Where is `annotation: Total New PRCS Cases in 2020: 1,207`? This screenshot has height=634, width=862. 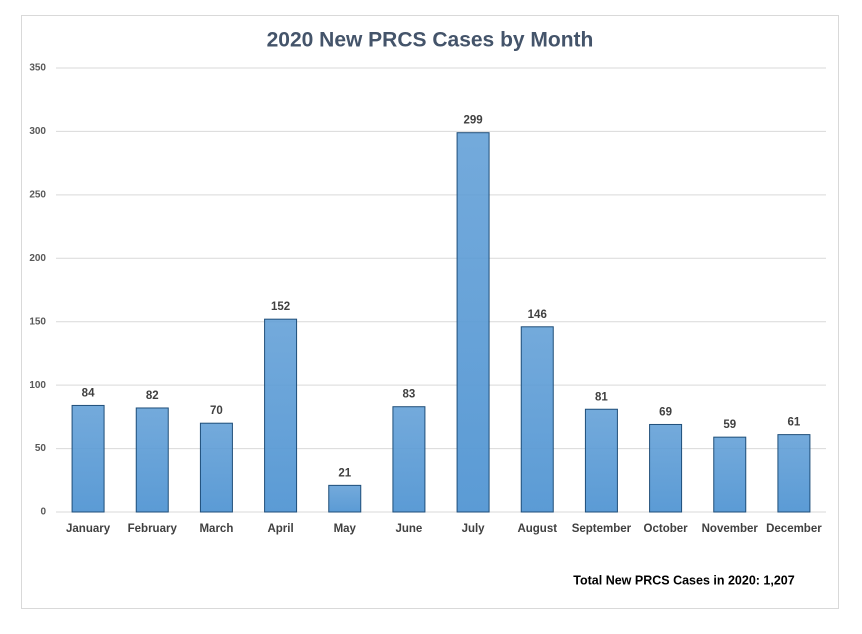
annotation: Total New PRCS Cases in 2020: 1,207 is located at coordinates (683, 580).